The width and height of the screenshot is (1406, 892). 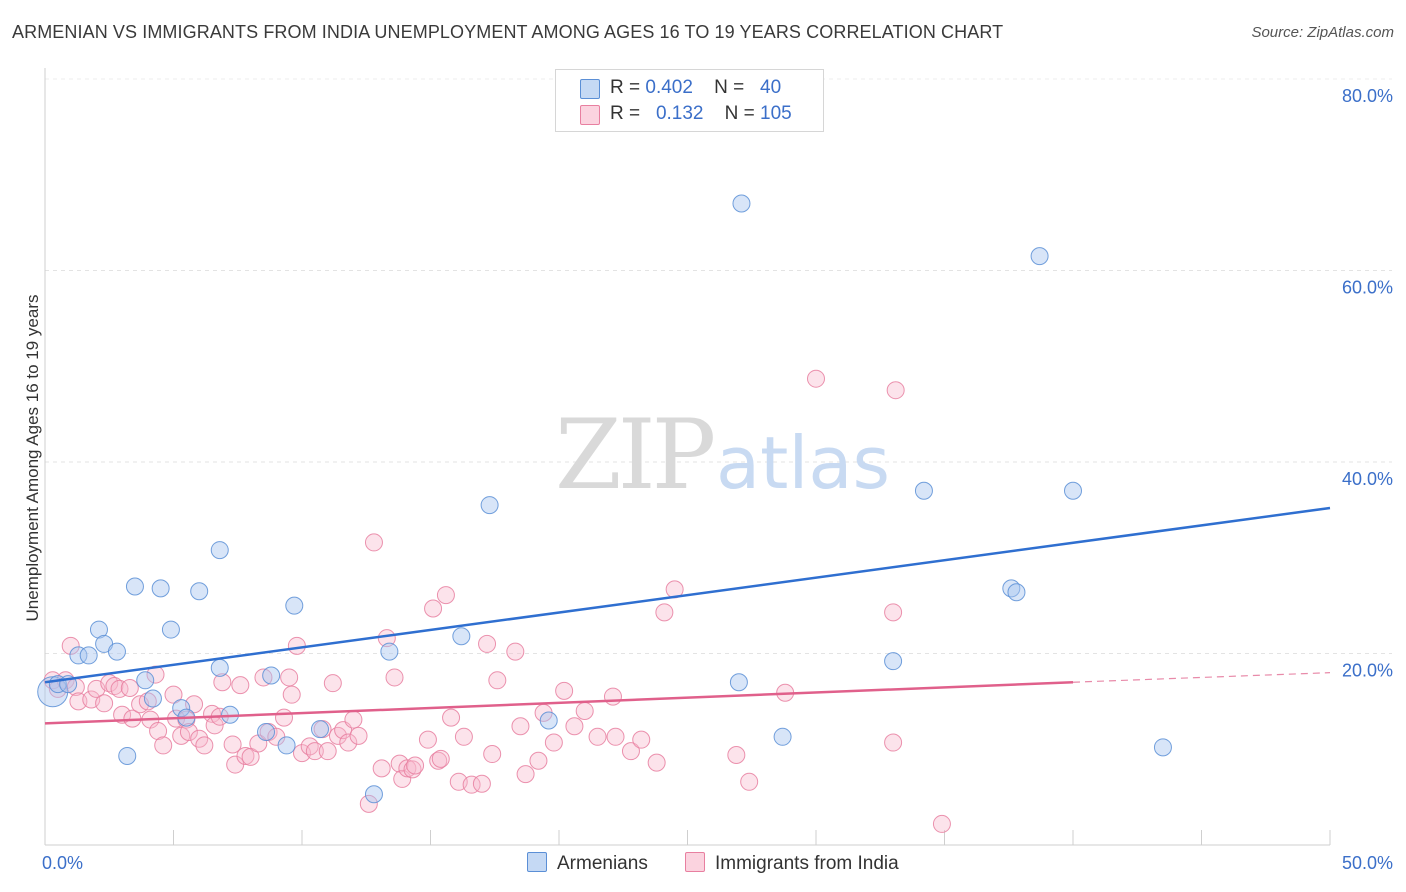 What do you see at coordinates (590, 115) in the screenshot?
I see `legend-swatch-india` at bounding box center [590, 115].